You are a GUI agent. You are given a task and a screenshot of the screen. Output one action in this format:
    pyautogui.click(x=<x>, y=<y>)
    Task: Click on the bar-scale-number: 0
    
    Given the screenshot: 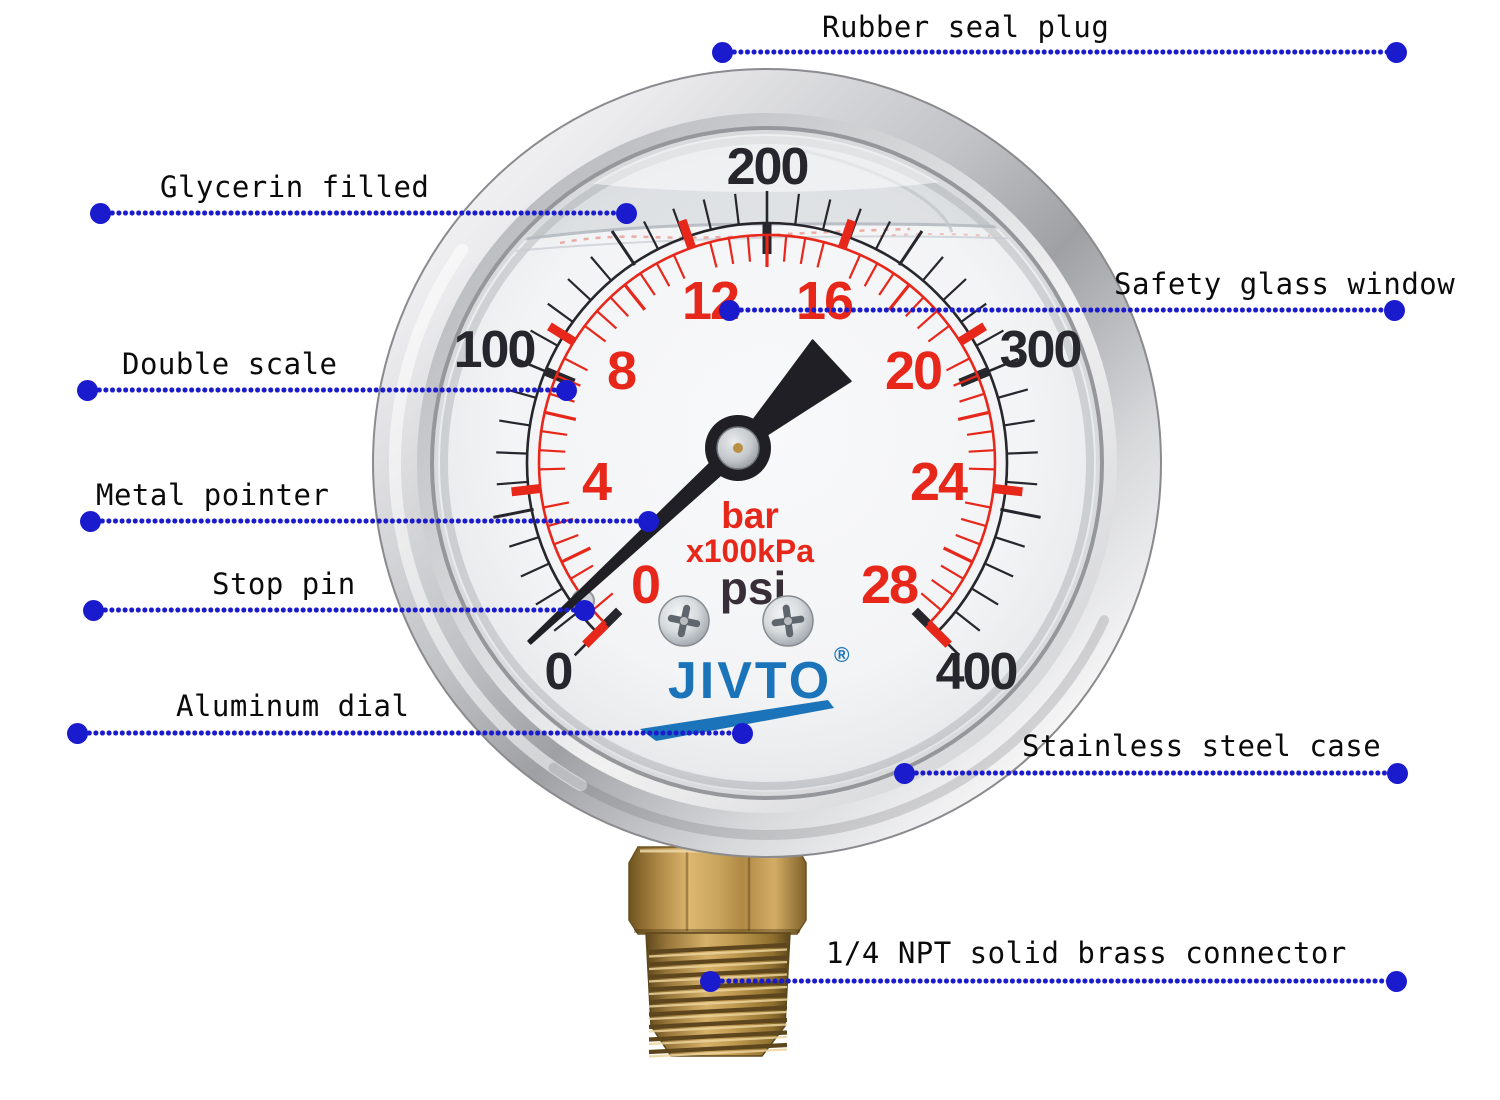 What is the action you would take?
    pyautogui.click(x=645, y=585)
    